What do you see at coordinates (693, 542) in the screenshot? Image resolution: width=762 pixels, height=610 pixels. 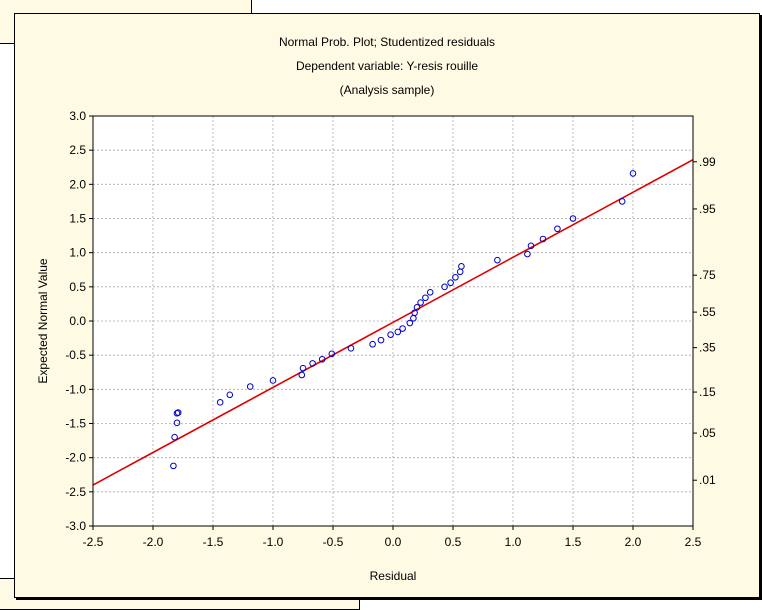 I see `x-tick-label: 2.5` at bounding box center [693, 542].